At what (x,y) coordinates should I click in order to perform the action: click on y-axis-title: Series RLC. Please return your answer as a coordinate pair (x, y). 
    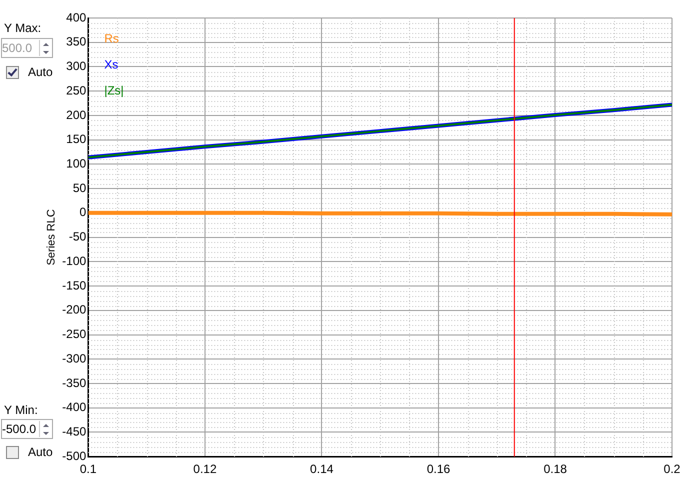
    Looking at the image, I should click on (52, 237).